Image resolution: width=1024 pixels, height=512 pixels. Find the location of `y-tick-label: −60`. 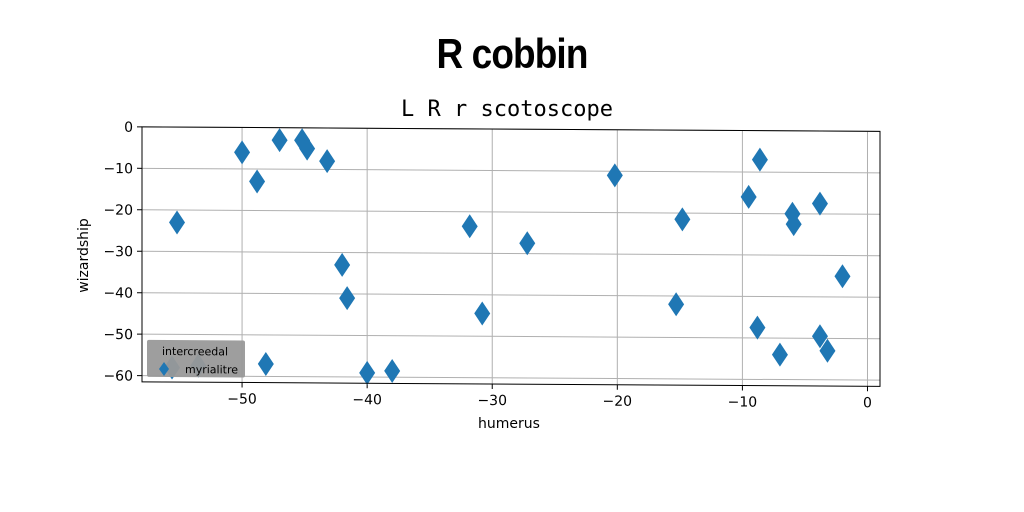

y-tick-label: −60 is located at coordinates (118, 376).